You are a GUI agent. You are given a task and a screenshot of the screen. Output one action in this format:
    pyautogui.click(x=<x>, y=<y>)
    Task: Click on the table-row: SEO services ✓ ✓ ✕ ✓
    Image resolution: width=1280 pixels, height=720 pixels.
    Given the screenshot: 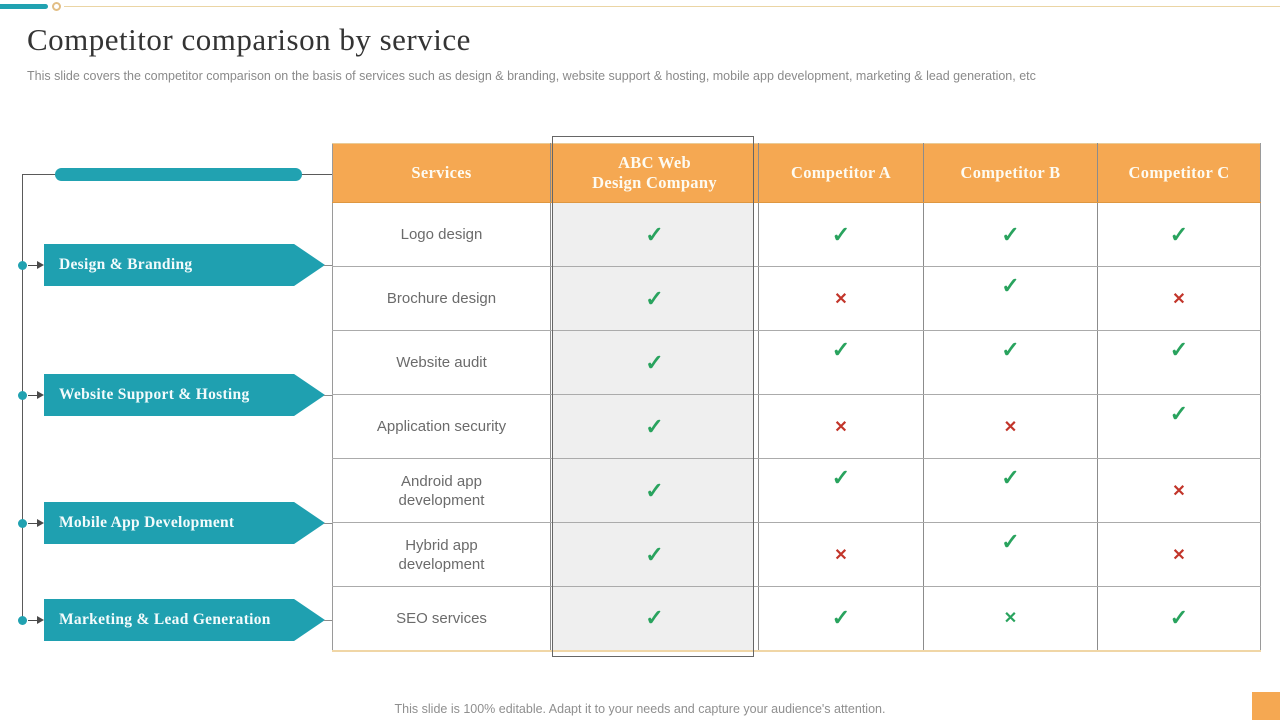 What is the action you would take?
    pyautogui.click(x=796, y=618)
    